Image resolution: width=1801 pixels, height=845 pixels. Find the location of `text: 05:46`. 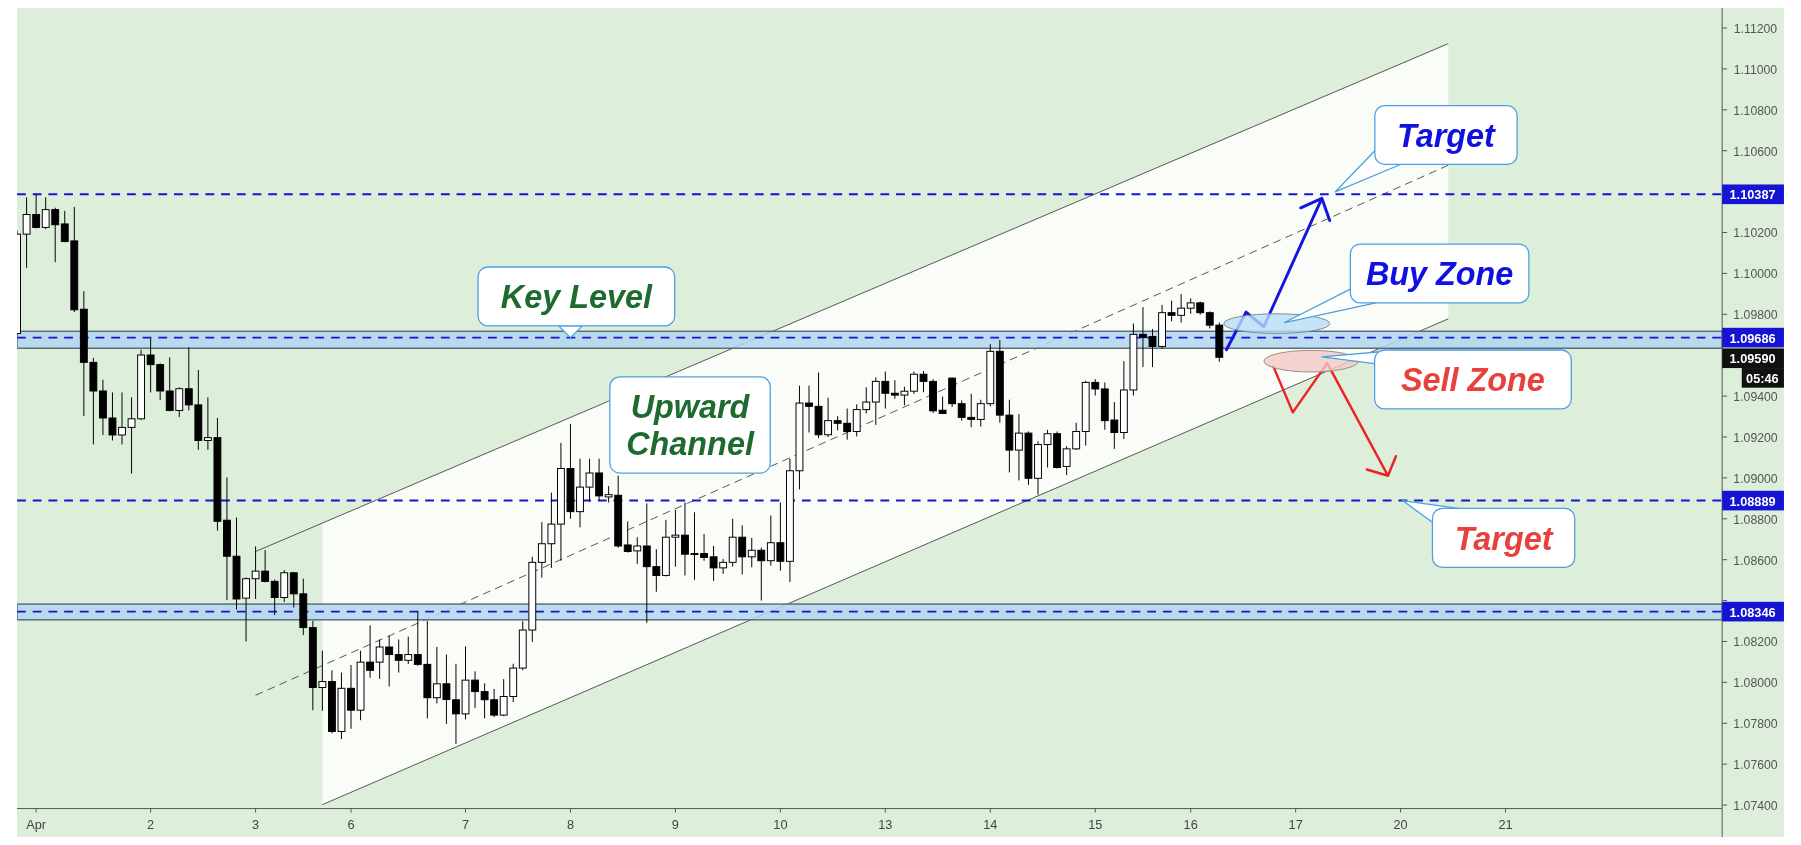

text: 05:46 is located at coordinates (1762, 378).